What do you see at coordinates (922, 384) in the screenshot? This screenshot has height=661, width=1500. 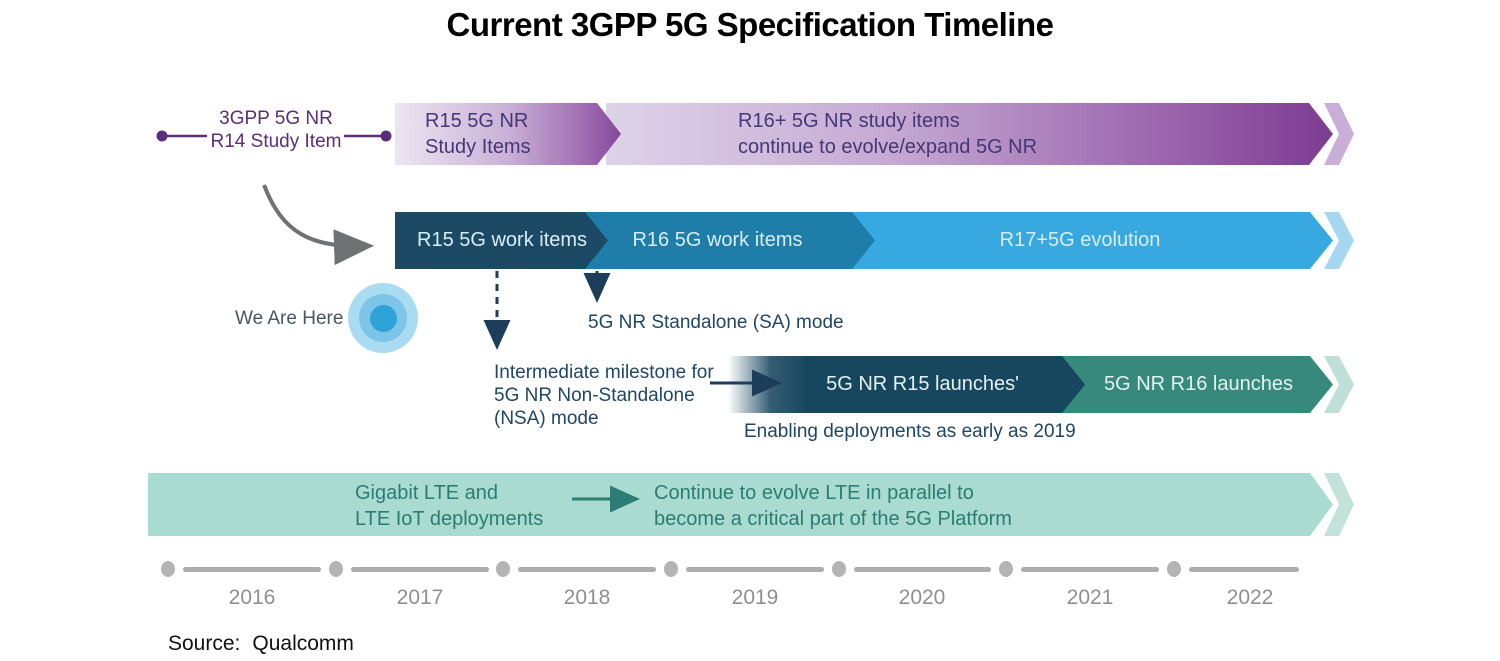 I see `bar-r15-launches-label: 5G NR R15 launches'` at bounding box center [922, 384].